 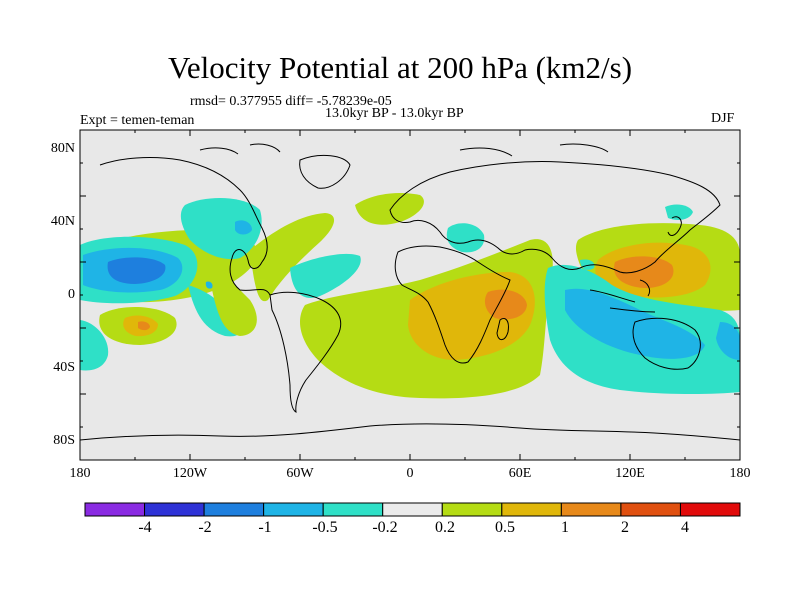 What do you see at coordinates (325, 527) in the screenshot?
I see `colorbar-label: -0.5` at bounding box center [325, 527].